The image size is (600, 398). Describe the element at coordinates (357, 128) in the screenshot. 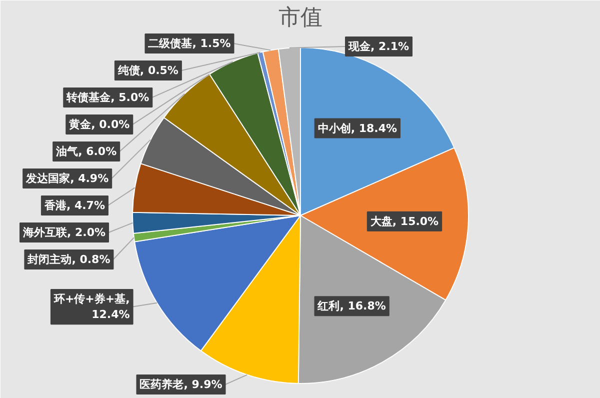

I see `slice-label: 中小创, 18.4%` at that location.